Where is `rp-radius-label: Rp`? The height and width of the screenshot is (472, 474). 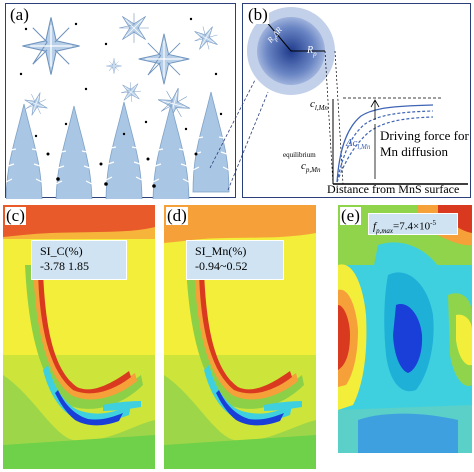
rp-radius-label: Rp is located at coordinates (312, 51).